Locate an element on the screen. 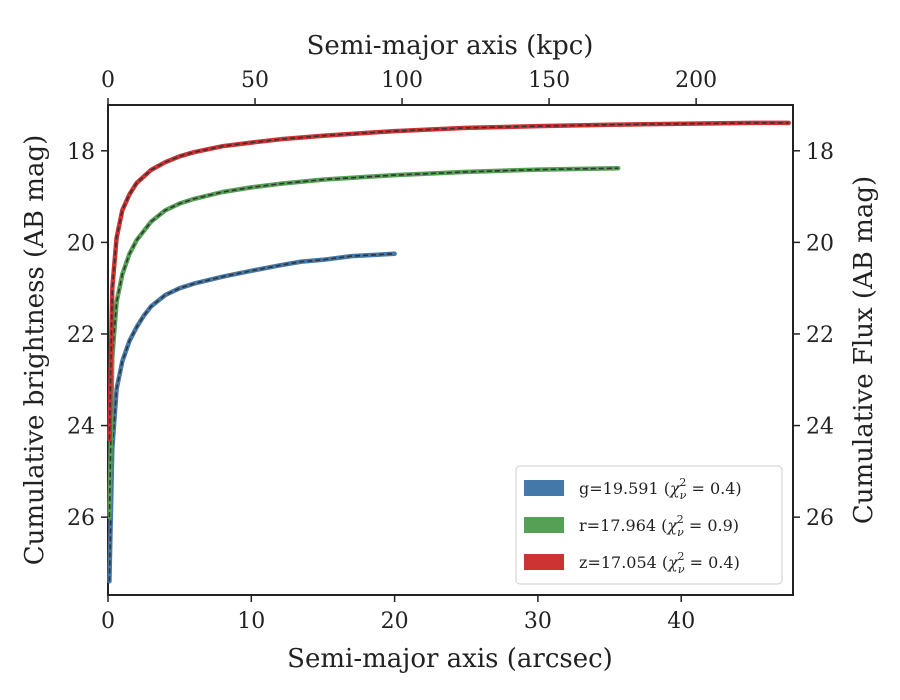  legend-entry-z: z=17.054 (χν2 = 0.4) is located at coordinates (659, 563).